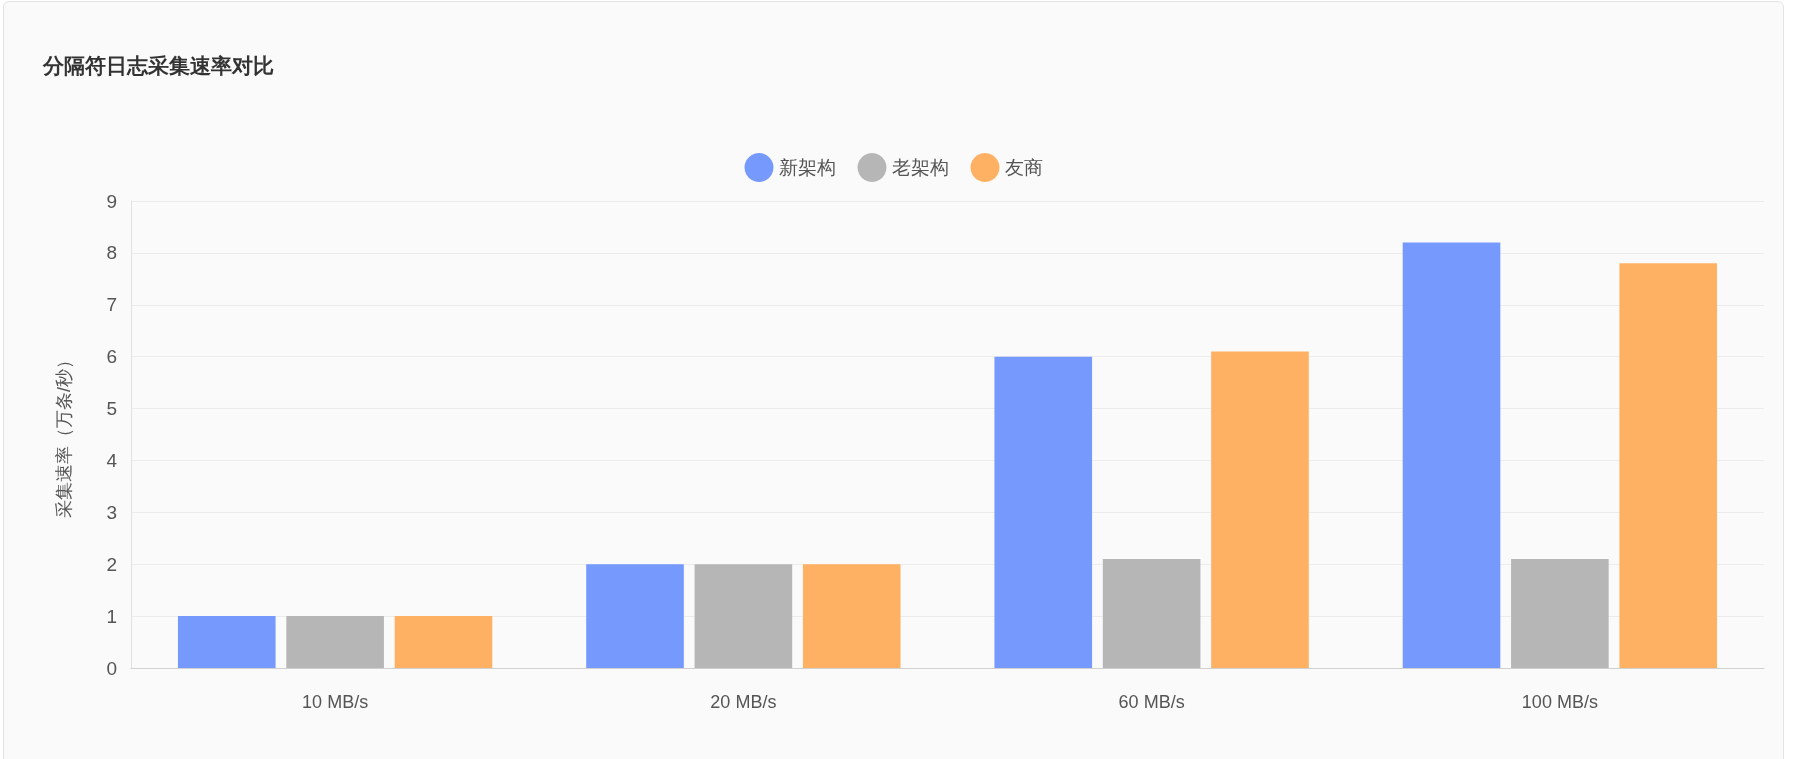  Describe the element at coordinates (920, 167) in the screenshot. I see `legend-label: 老架构` at that location.